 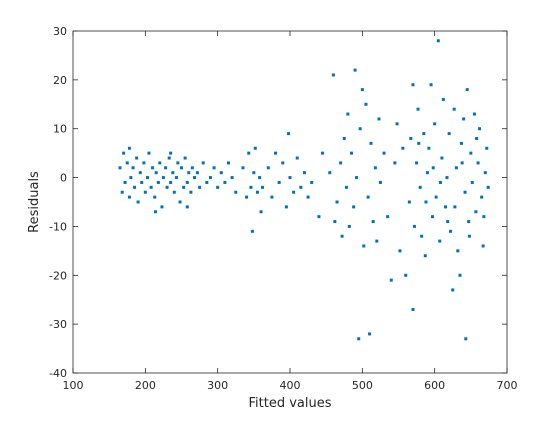 I want to click on y-tick-label: -10, so click(x=58, y=226).